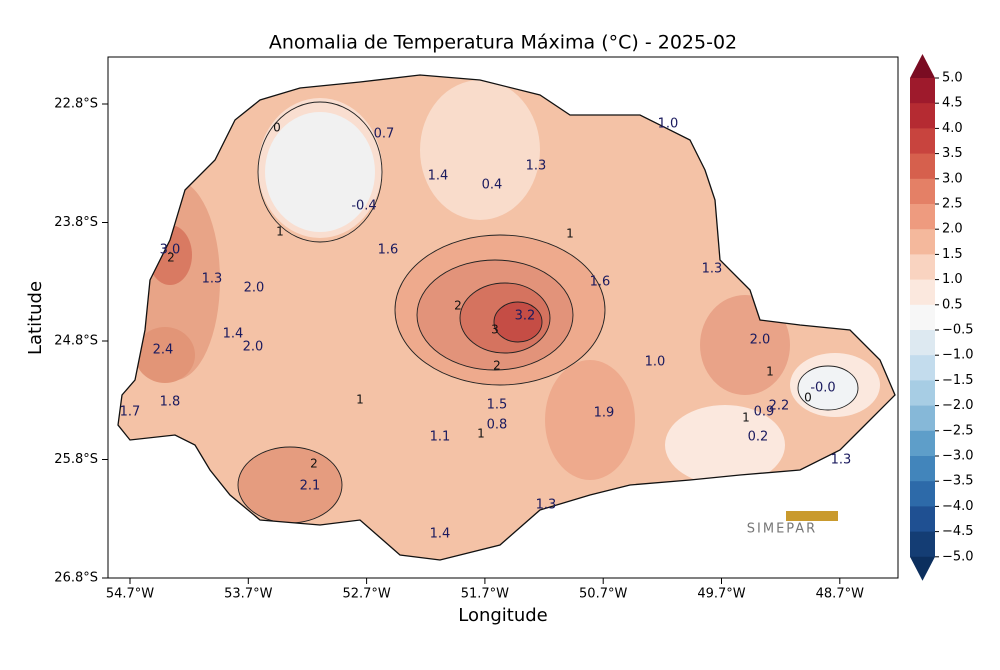 The height and width of the screenshot is (670, 1000). What do you see at coordinates (958, 506) in the screenshot?
I see `colorbar-label: −4.0` at bounding box center [958, 506].